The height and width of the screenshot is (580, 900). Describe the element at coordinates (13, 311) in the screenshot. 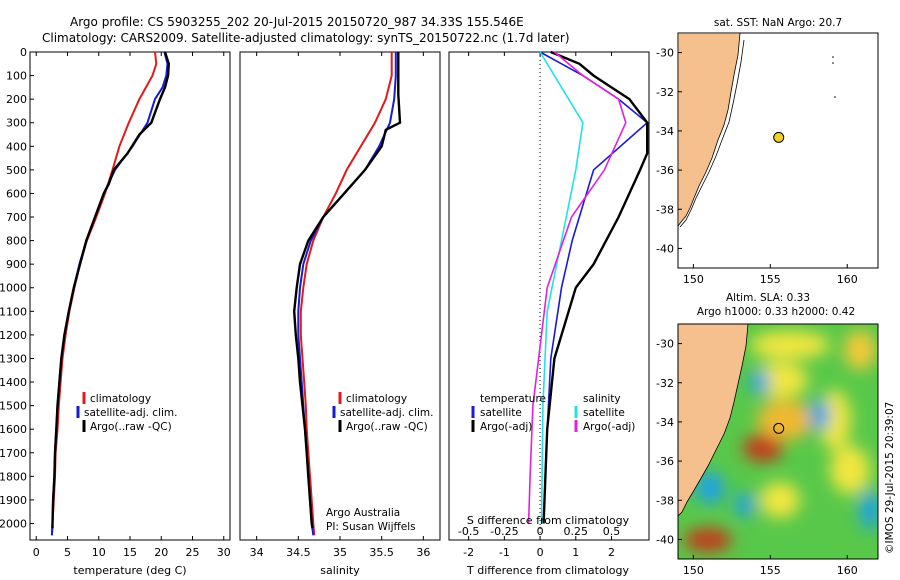

I see `depth-tick-label: 1100` at that location.